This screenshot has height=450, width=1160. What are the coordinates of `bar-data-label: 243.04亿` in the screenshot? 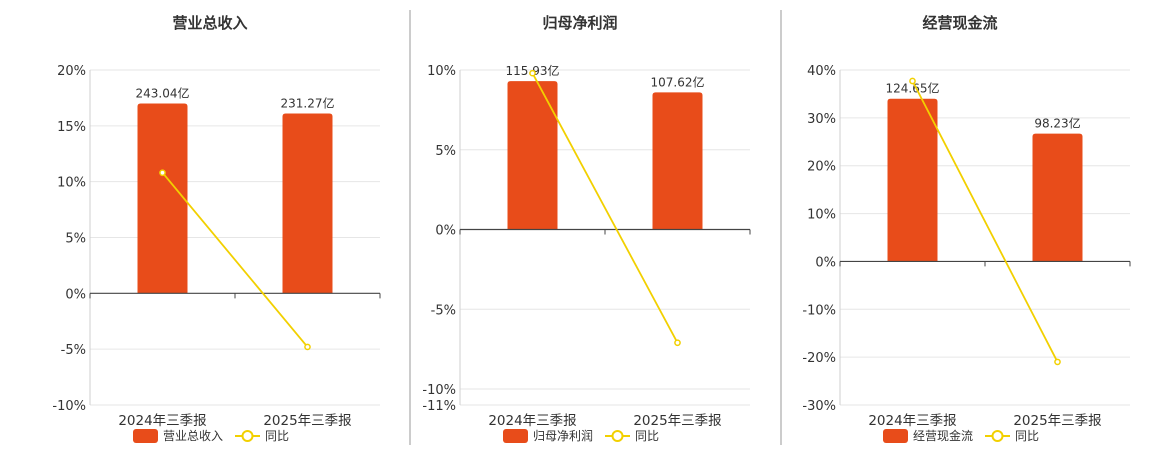 It's located at (163, 93).